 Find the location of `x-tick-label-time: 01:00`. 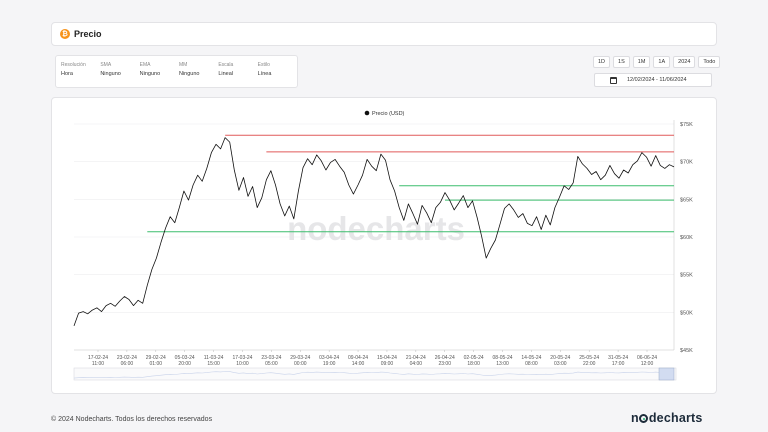

x-tick-label-time: 01:00 is located at coordinates (156, 364).